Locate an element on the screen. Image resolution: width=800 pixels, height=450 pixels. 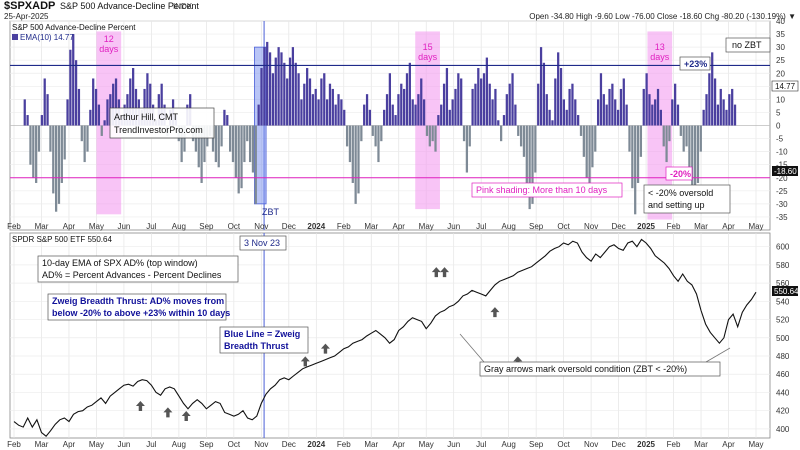
top-y-tick-label: 0 is located at coordinates (778, 126).